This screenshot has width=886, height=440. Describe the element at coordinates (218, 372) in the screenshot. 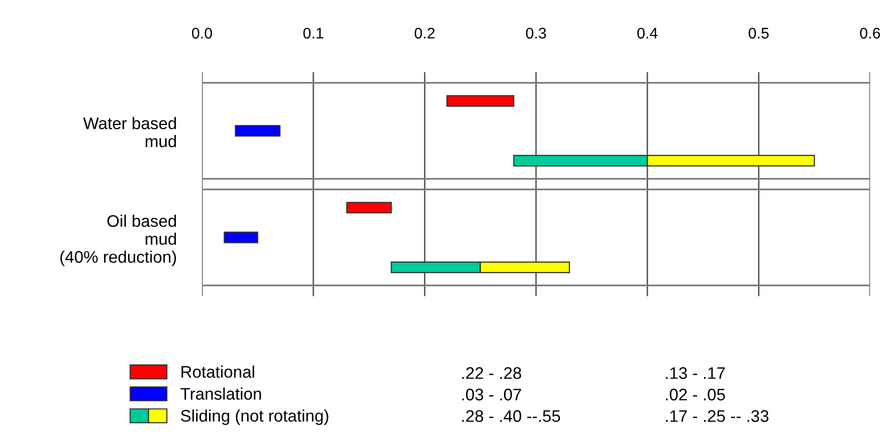

I see `legend-label: Rotational` at that location.